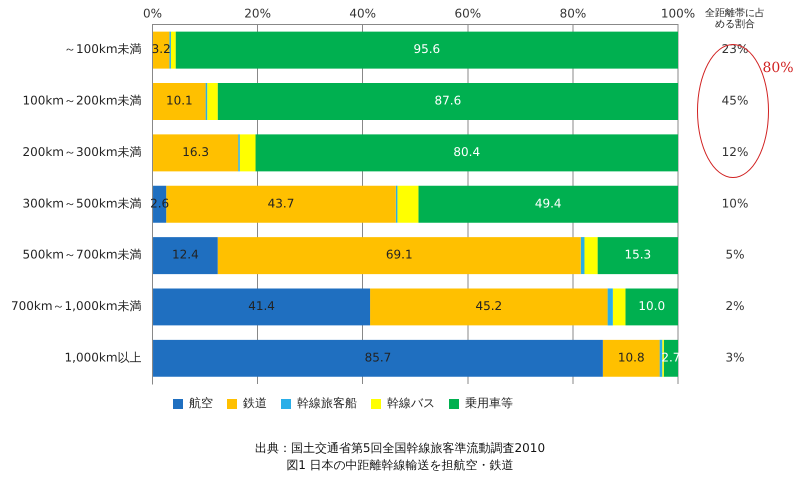 This screenshot has width=800, height=483. I want to click on data-label: 10.8, so click(631, 357).